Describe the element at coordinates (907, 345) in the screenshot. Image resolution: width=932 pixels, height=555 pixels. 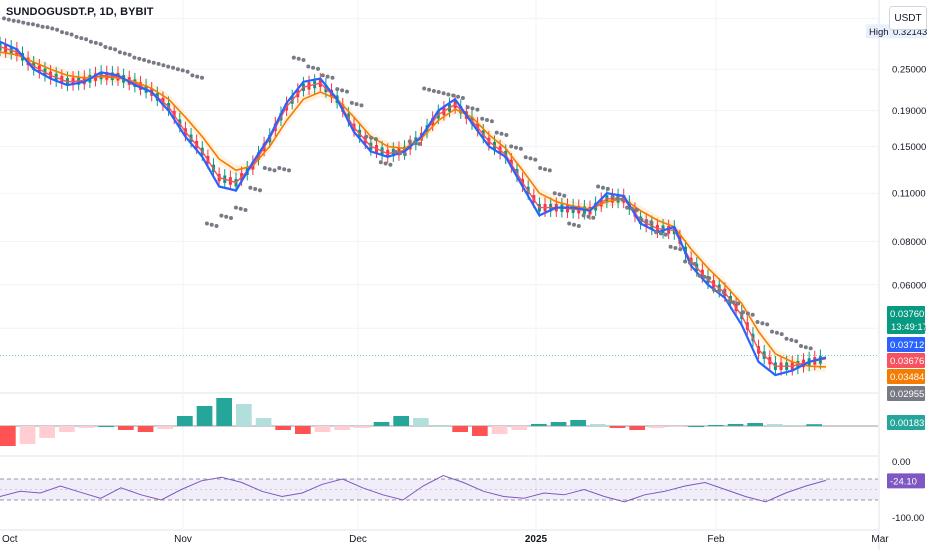
I see `price-label-value: 0.03712` at that location.